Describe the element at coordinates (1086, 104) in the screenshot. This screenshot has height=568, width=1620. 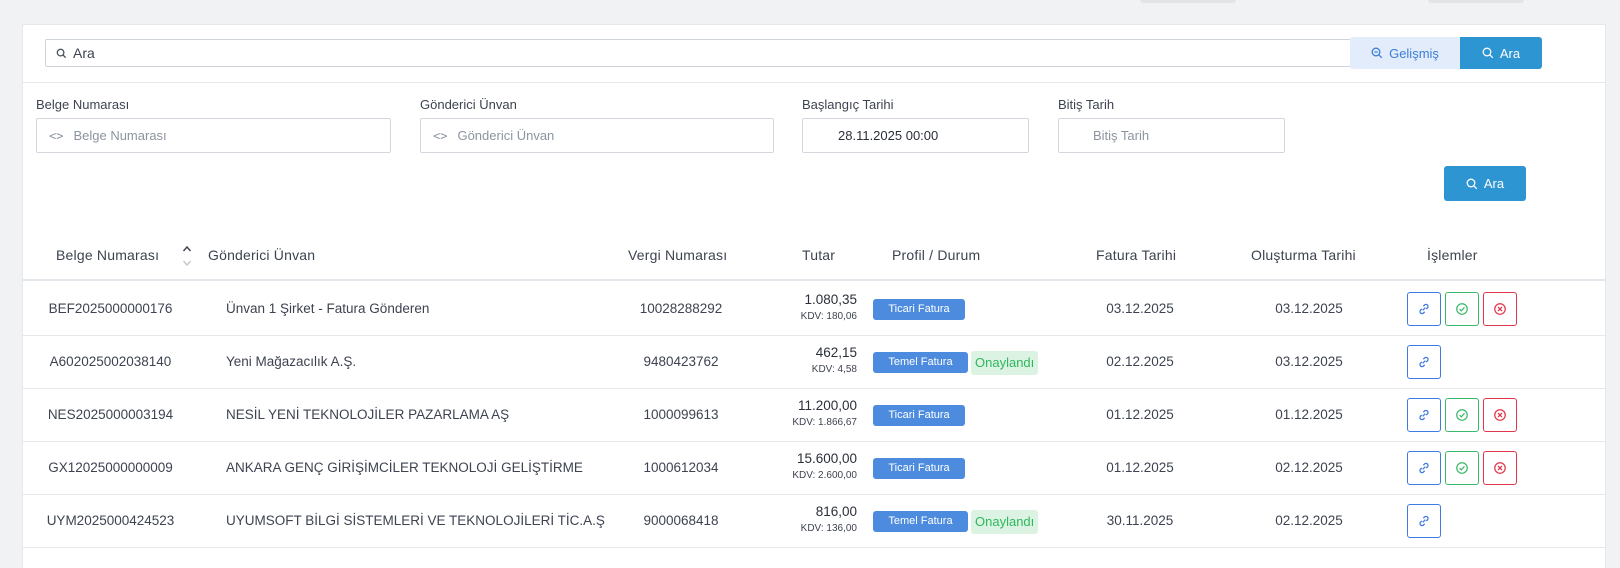
I see `end-date-label: Bitiş Tarih` at that location.